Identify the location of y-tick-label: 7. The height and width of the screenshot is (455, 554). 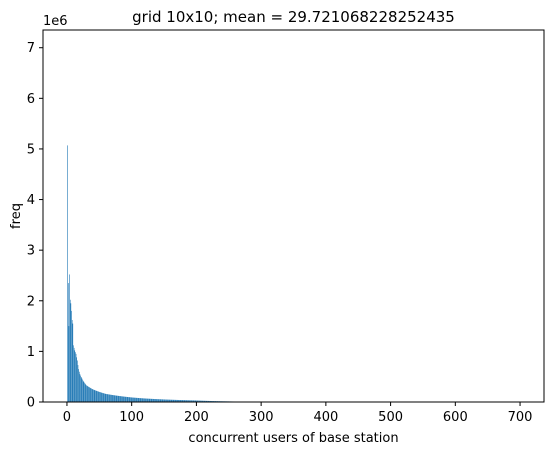
(31, 48).